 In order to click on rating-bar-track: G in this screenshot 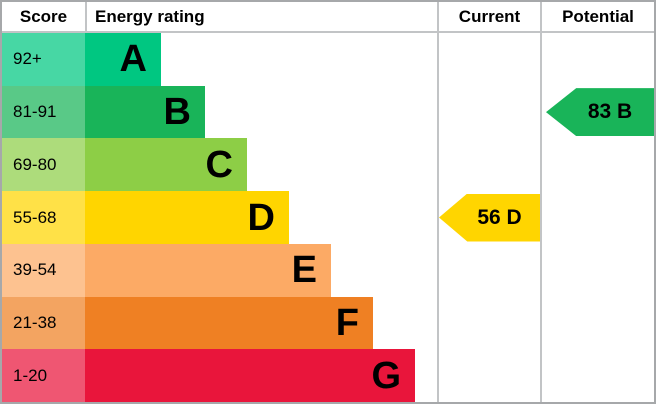, I will do `click(261, 376)`.